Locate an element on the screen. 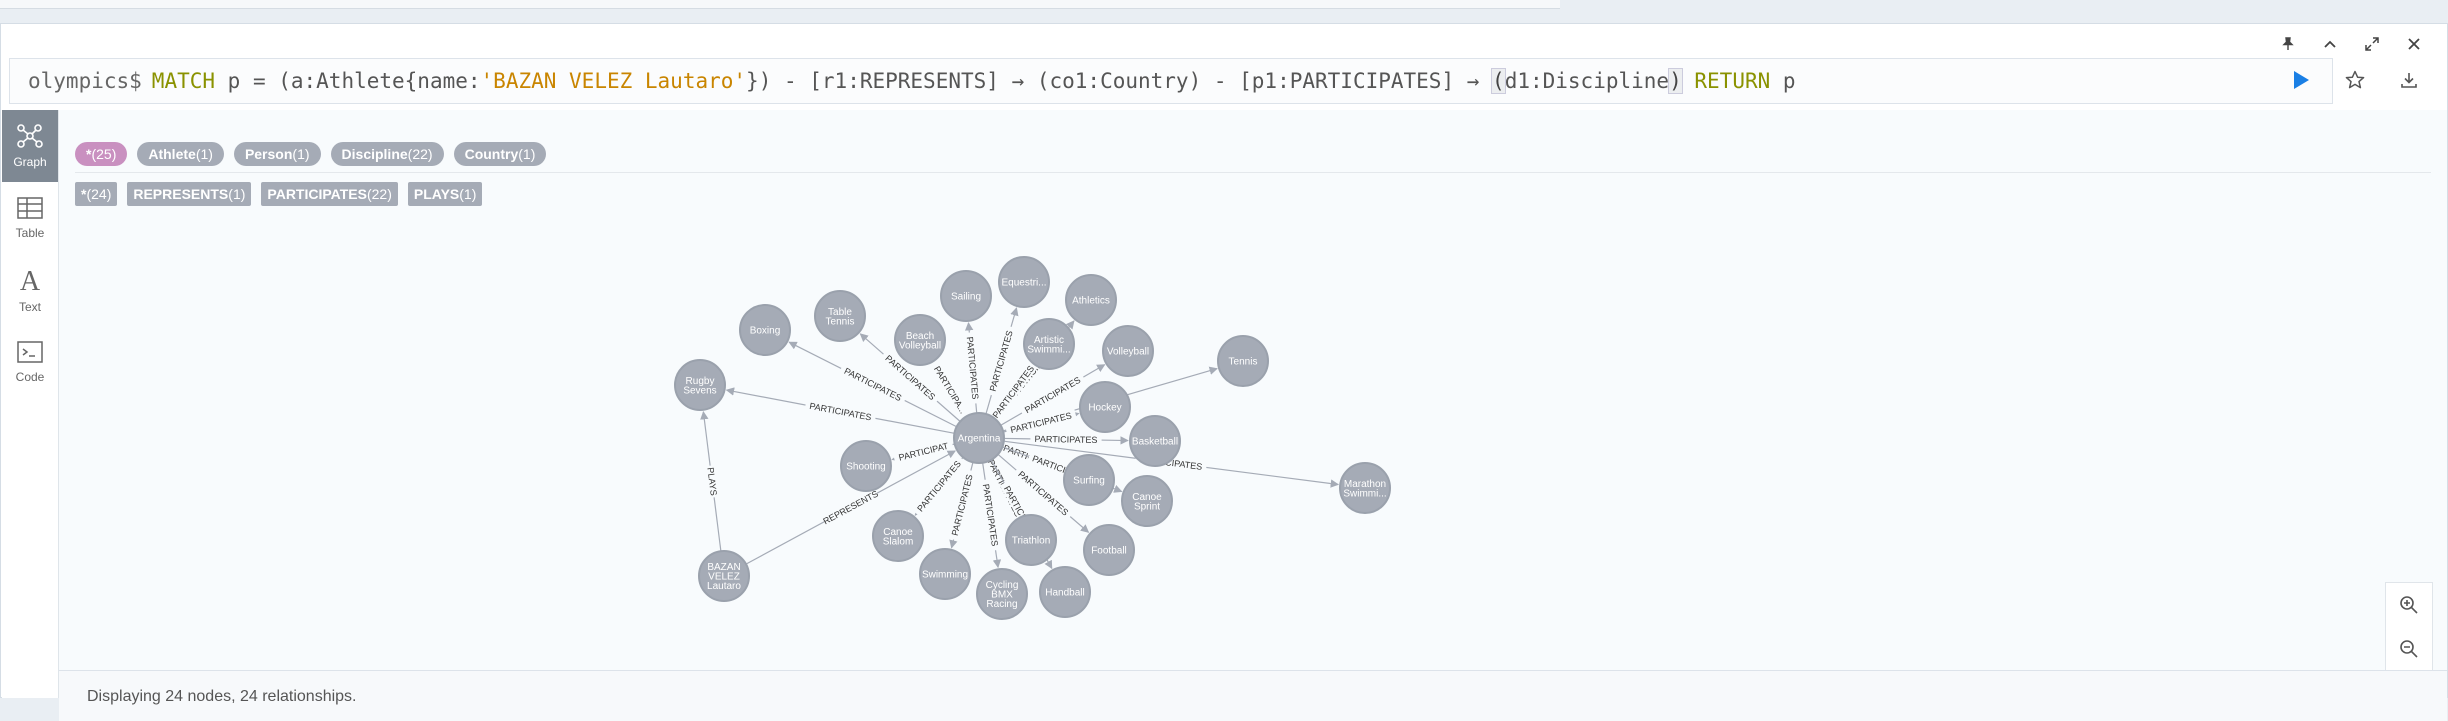  node-caption: Lautaro is located at coordinates (724, 586).